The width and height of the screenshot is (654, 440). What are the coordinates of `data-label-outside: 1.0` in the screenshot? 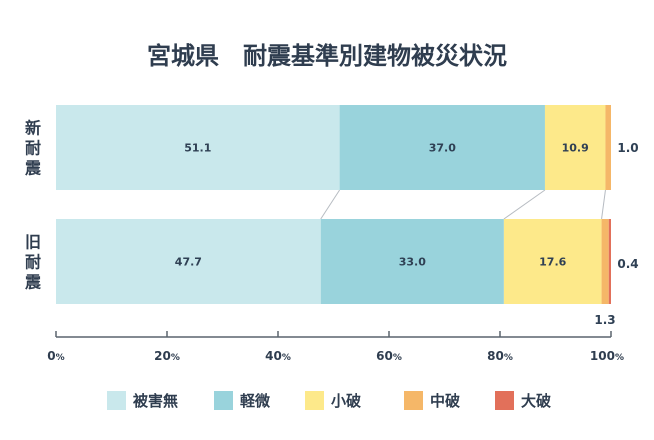 It's located at (627, 148).